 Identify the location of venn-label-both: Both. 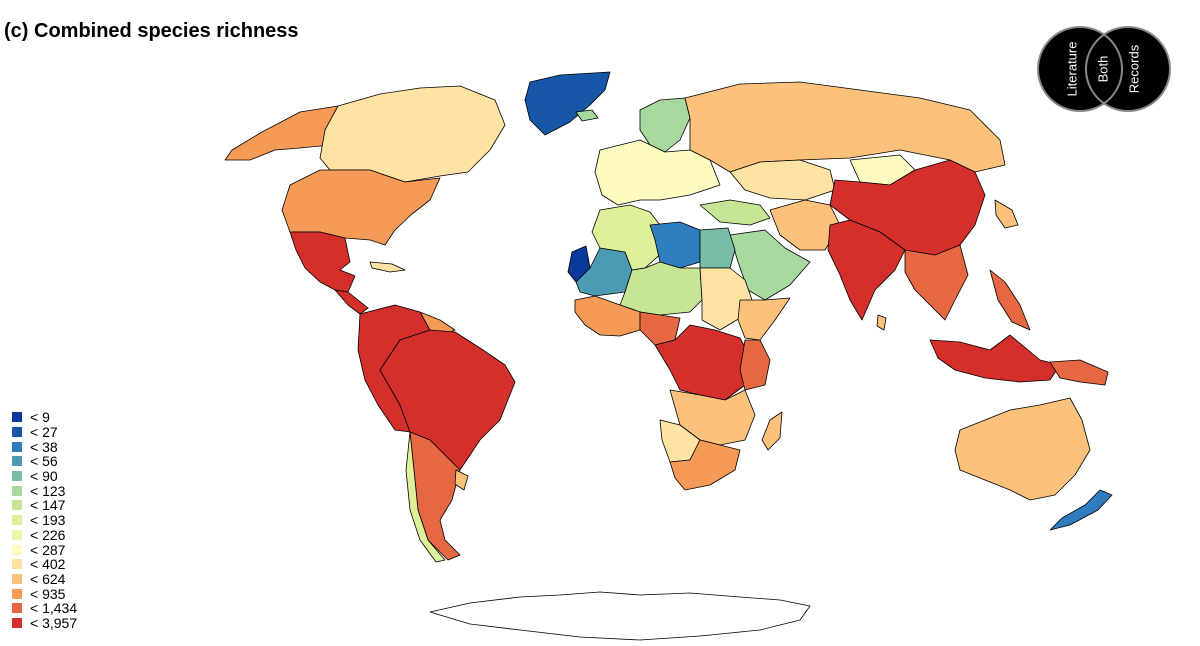
(1102, 69).